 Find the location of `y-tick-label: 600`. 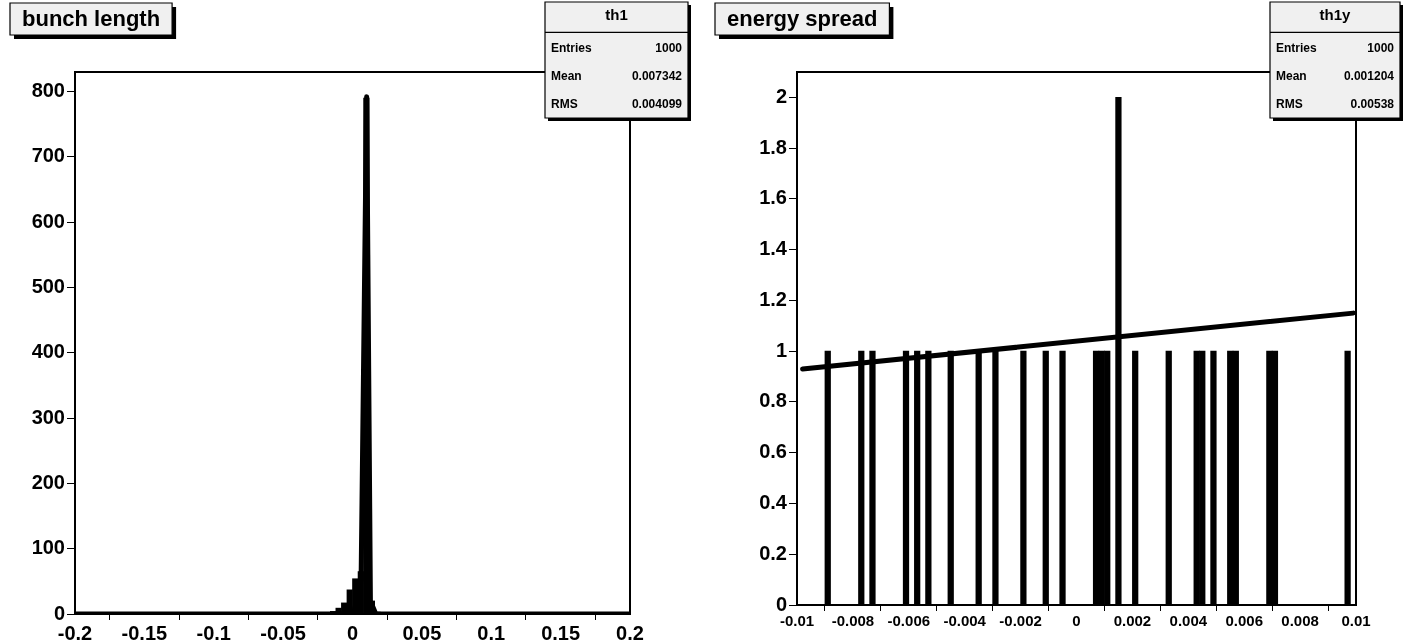

y-tick-label: 600 is located at coordinates (48, 220).